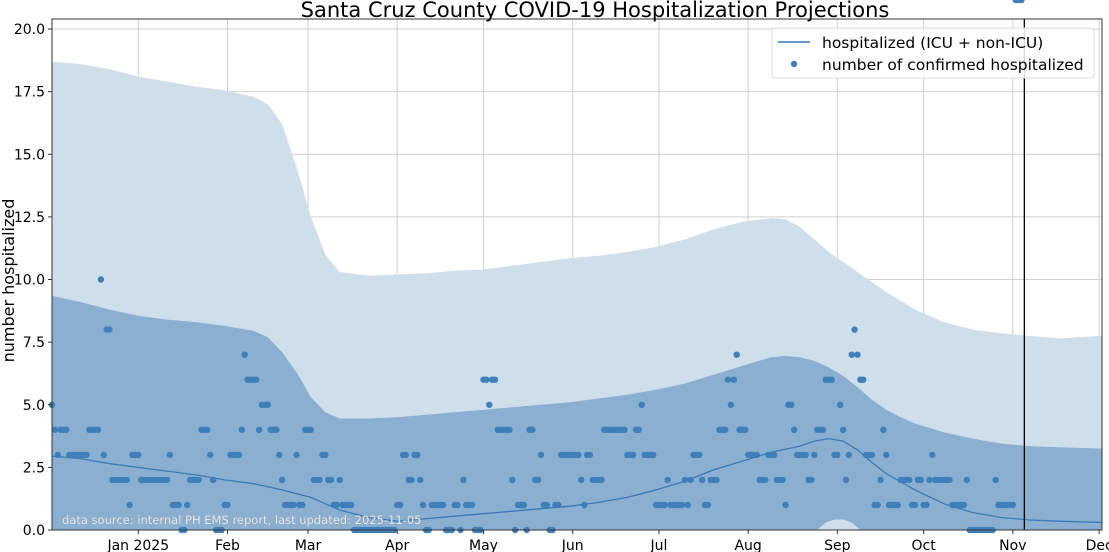 The width and height of the screenshot is (1109, 552). Describe the element at coordinates (924, 545) in the screenshot. I see `x-tick-label: Oct` at that location.